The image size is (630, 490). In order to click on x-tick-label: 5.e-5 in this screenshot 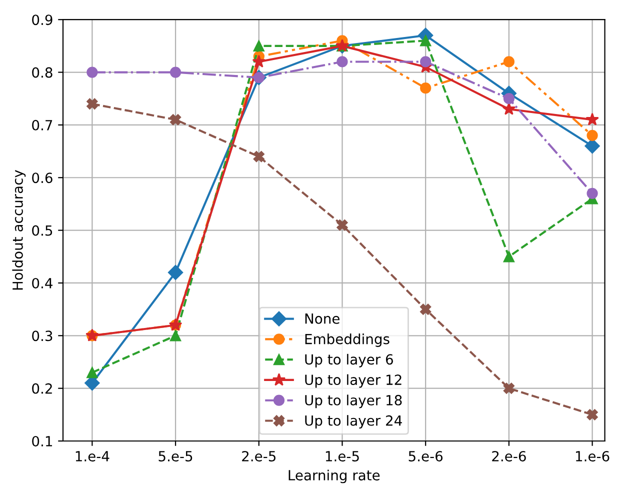, I will do `click(175, 456)`.